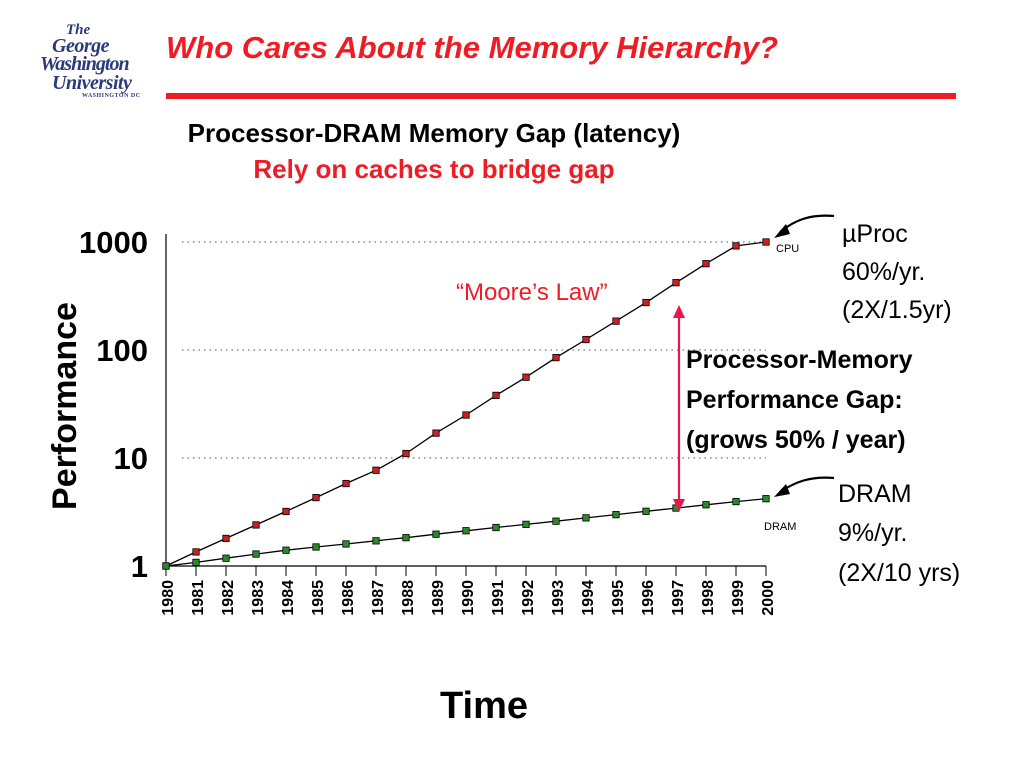  I want to click on x-tick-label: 1984, so click(288, 598).